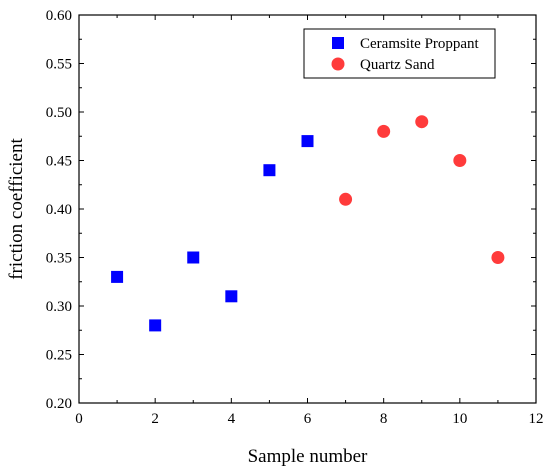 The image size is (550, 471). What do you see at coordinates (59, 16) in the screenshot?
I see `y-tick-label: 0.60` at bounding box center [59, 16].